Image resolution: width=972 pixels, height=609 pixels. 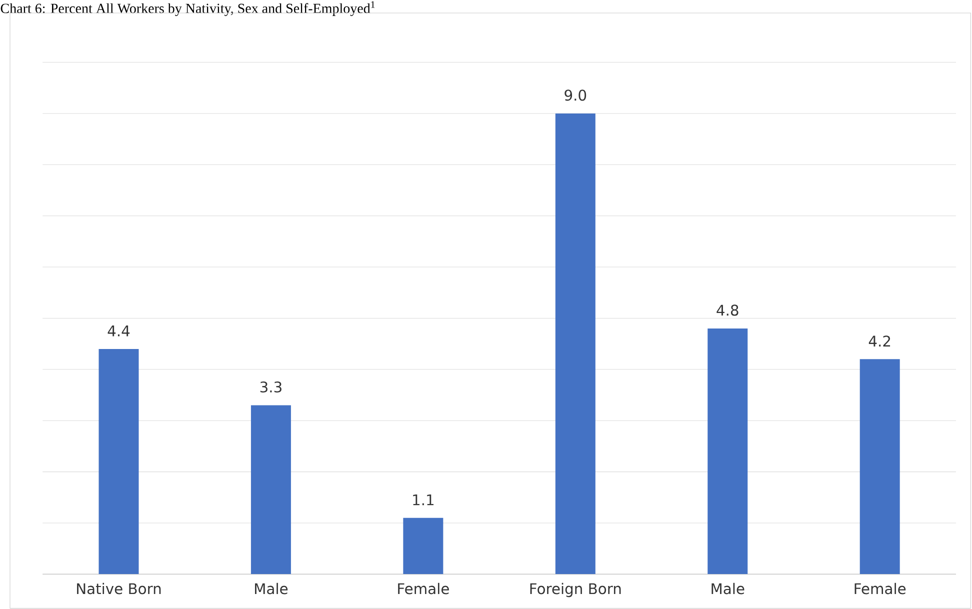 I want to click on data-label: 3.3, so click(x=271, y=387).